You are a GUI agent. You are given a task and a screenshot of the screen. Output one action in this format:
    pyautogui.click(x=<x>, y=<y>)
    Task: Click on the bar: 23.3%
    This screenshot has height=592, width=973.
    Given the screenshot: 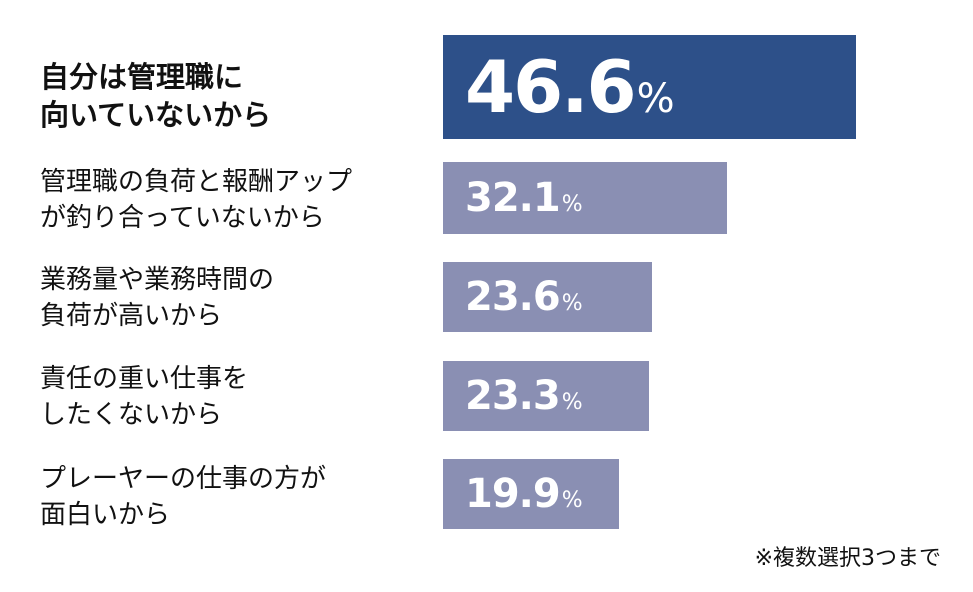 What is the action you would take?
    pyautogui.click(x=546, y=396)
    